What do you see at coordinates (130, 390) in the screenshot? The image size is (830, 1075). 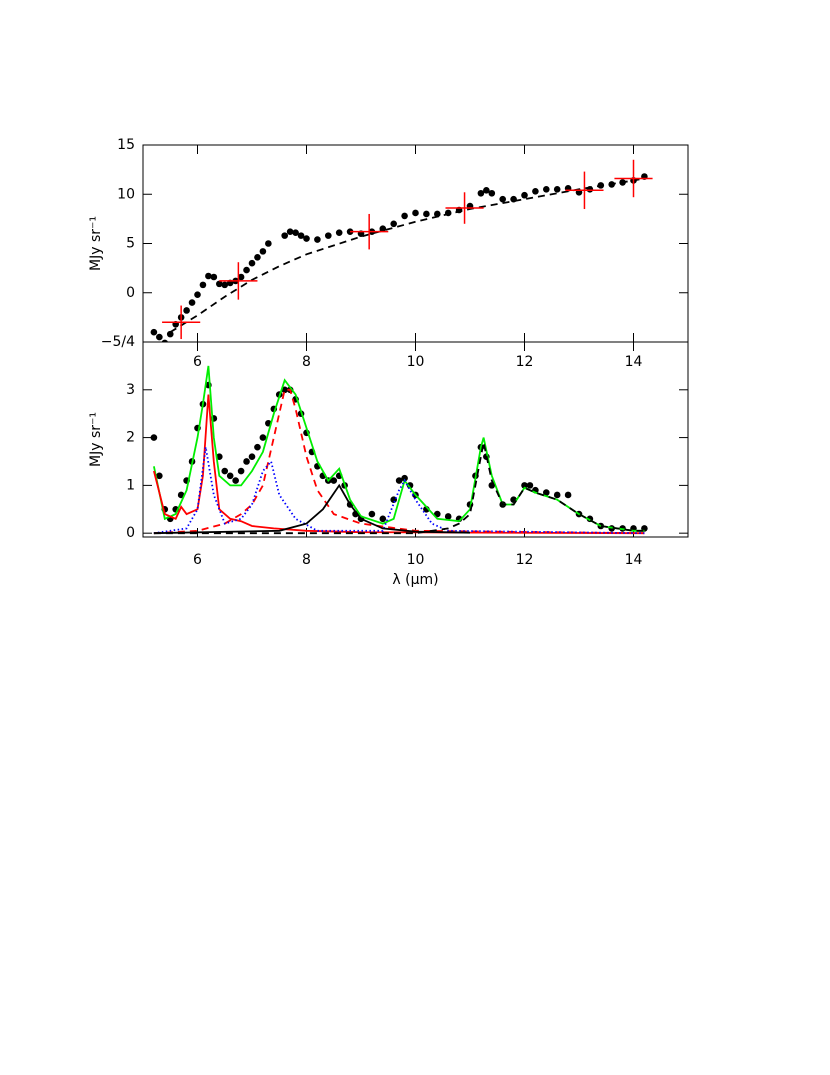 I see `y-tick-label: 3` at bounding box center [130, 390].